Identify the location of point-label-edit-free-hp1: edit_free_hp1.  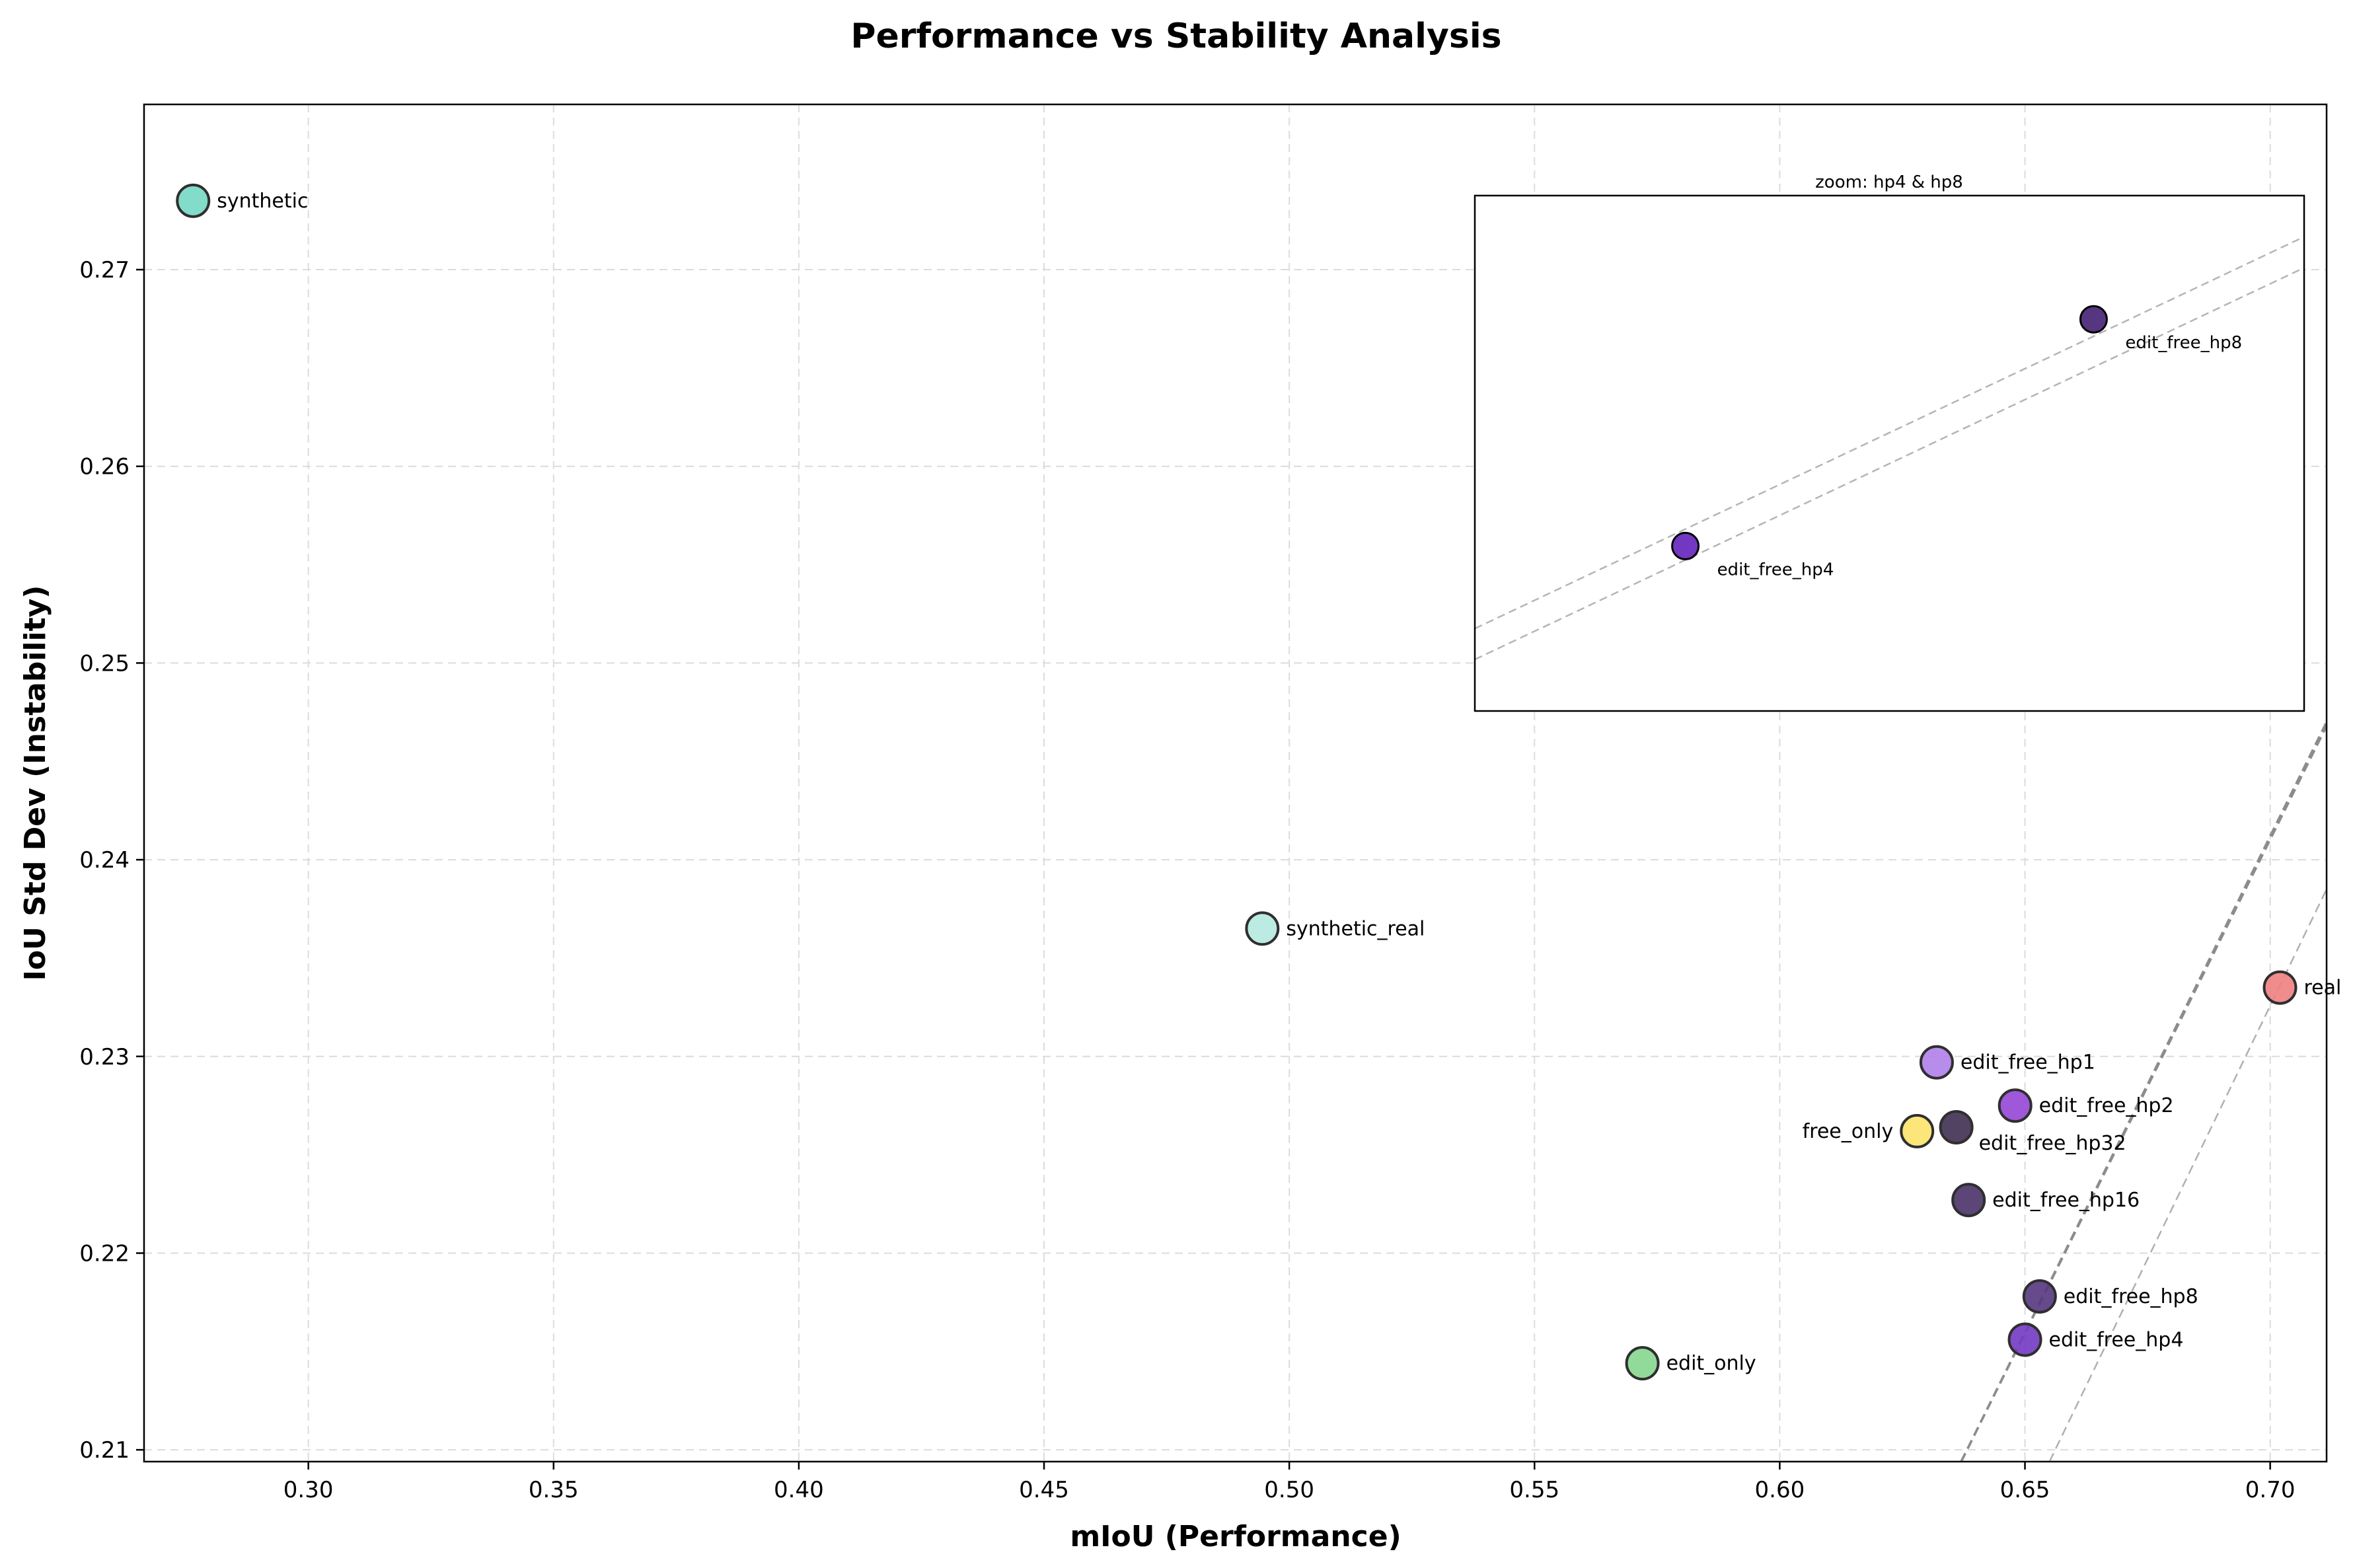
(2028, 1062).